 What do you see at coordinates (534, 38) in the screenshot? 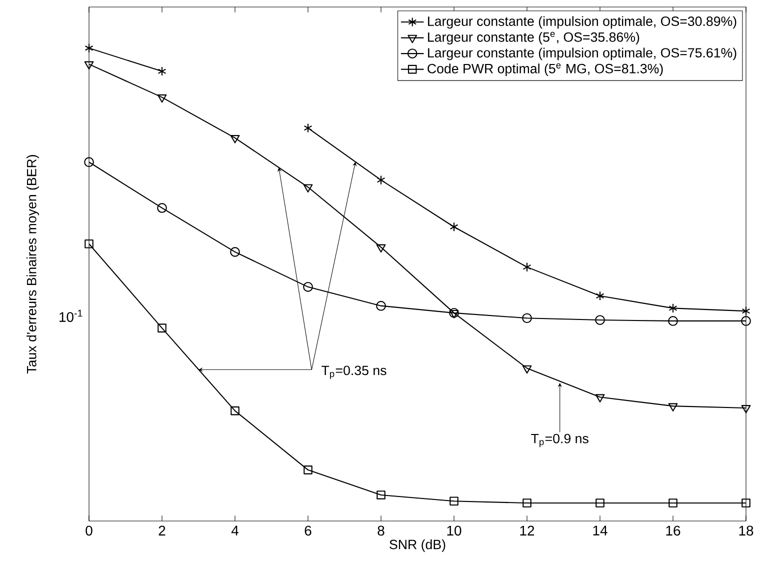
I see `legend-label: Largeur constante (5$^{e}$, OS=35.86%)` at bounding box center [534, 38].